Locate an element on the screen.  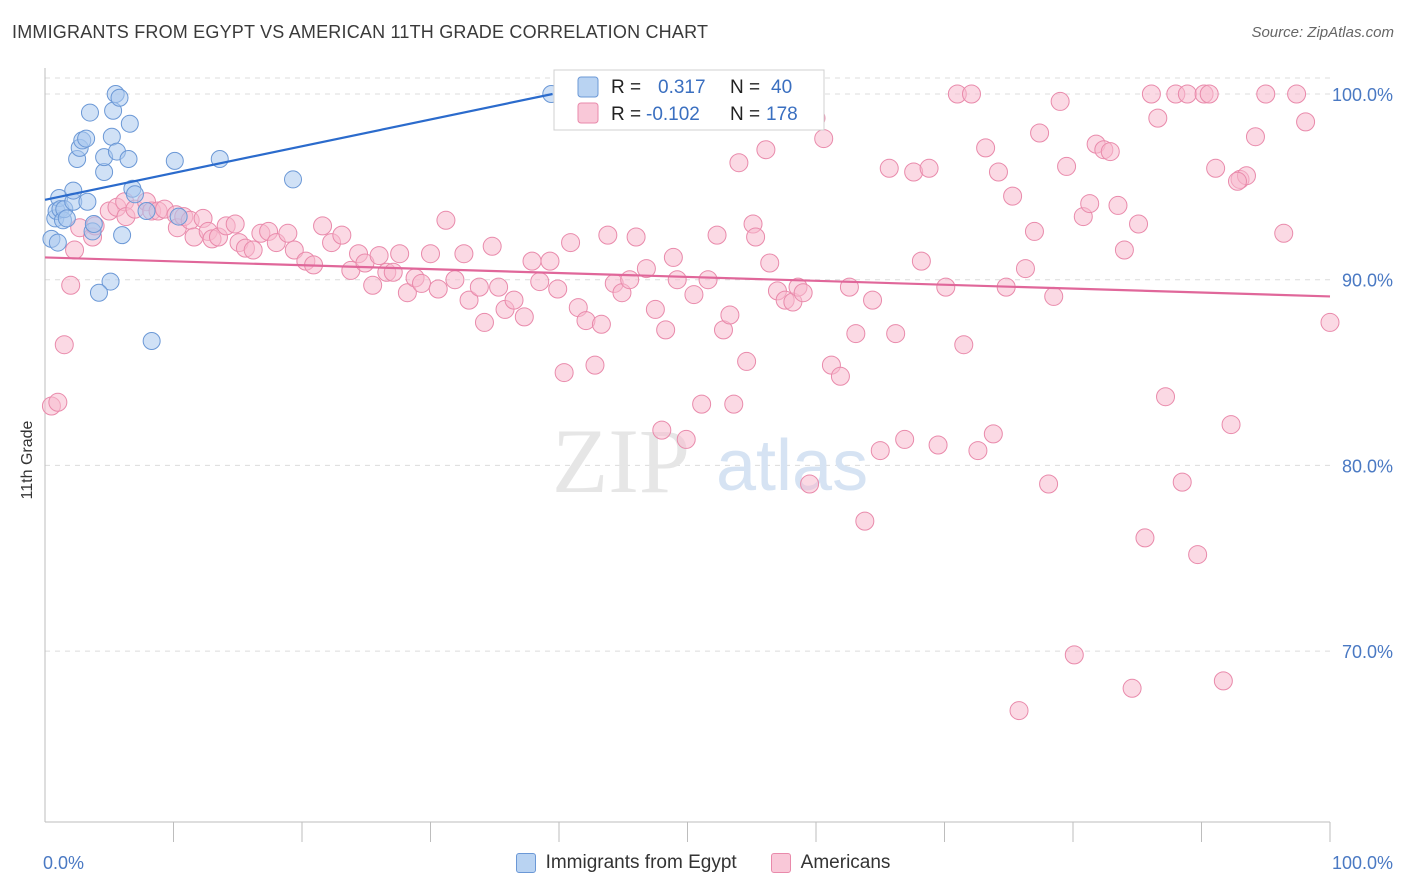
watermark-atlas: atlas is located at coordinates (792, 466).